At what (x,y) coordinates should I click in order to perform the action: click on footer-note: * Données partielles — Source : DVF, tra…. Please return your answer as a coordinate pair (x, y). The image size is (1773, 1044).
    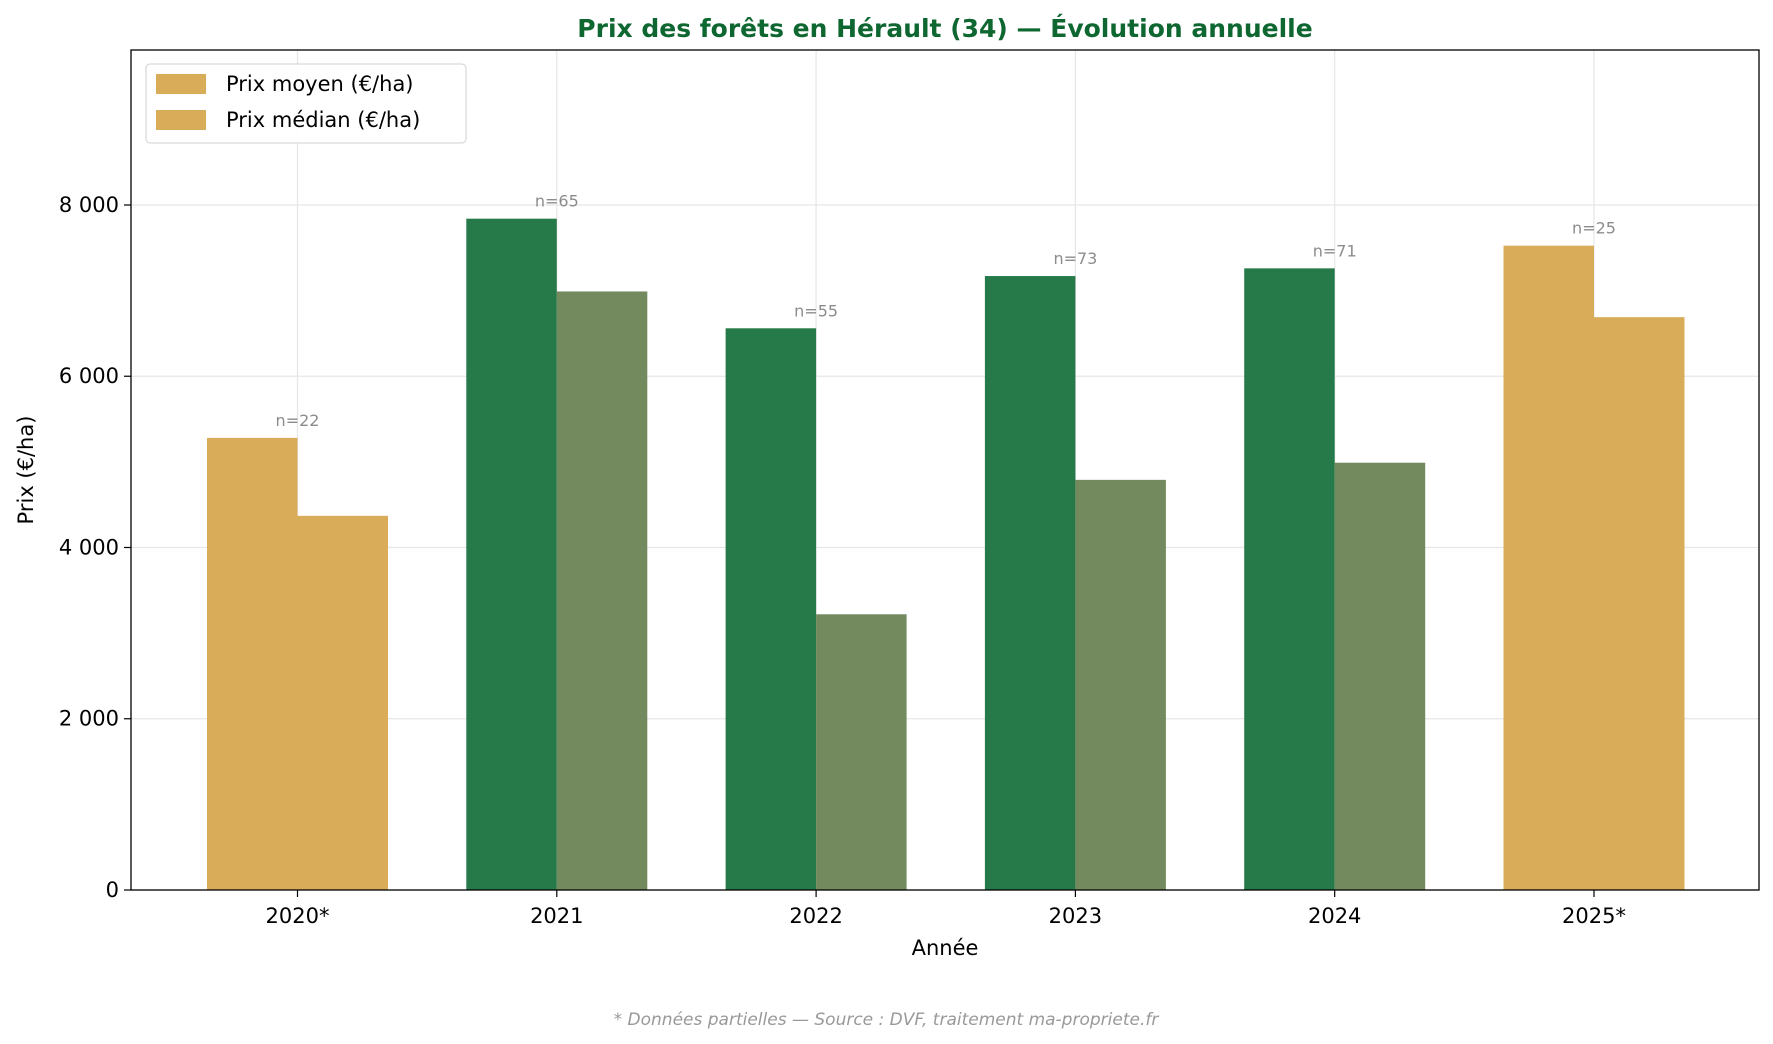
    Looking at the image, I should click on (887, 1020).